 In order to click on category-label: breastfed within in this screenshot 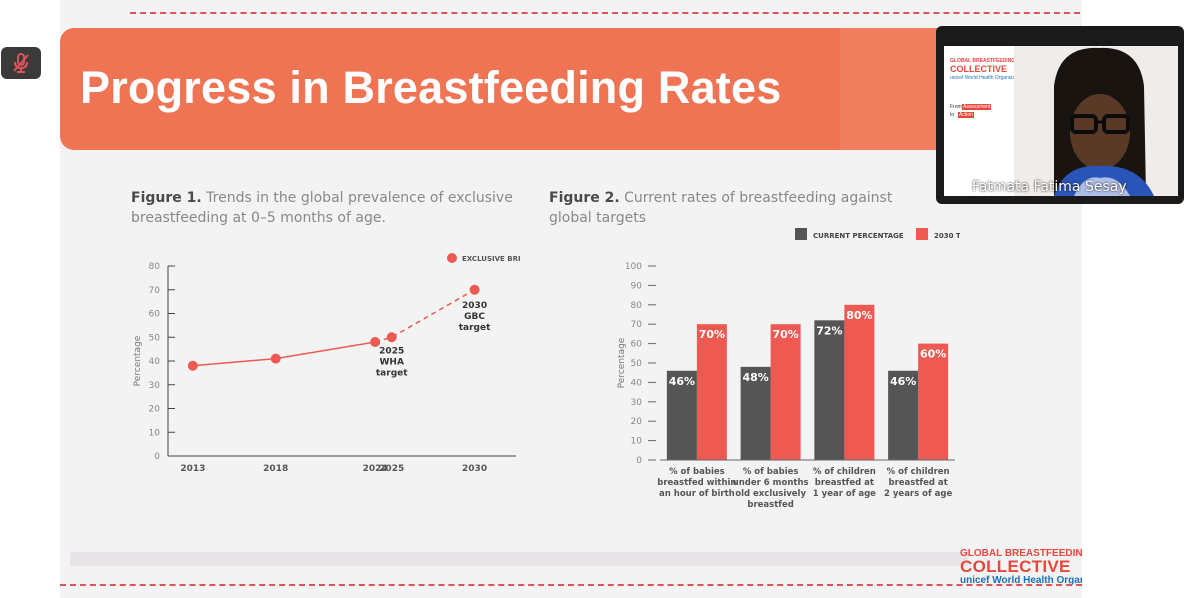, I will do `click(696, 483)`.